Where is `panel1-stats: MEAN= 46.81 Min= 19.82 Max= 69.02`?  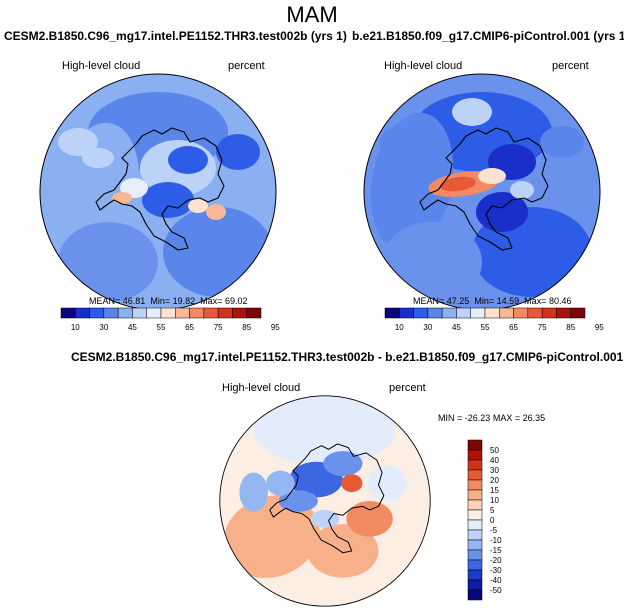
panel1-stats: MEAN= 46.81 Min= 19.82 Max= 69.02 is located at coordinates (168, 301).